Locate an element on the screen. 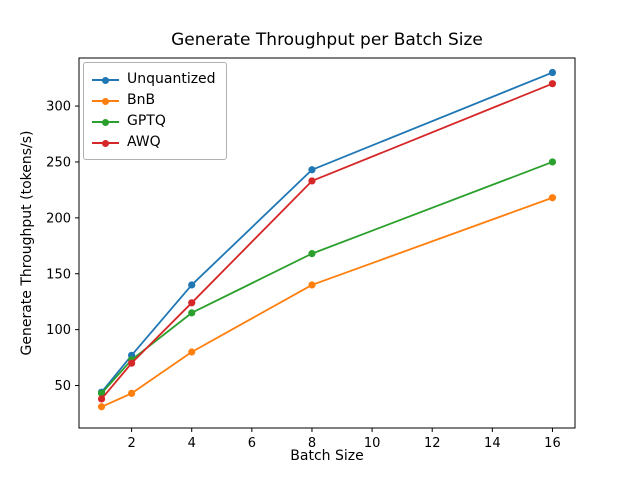 This screenshot has height=480, width=640. legend-label: Unquantized is located at coordinates (171, 79).